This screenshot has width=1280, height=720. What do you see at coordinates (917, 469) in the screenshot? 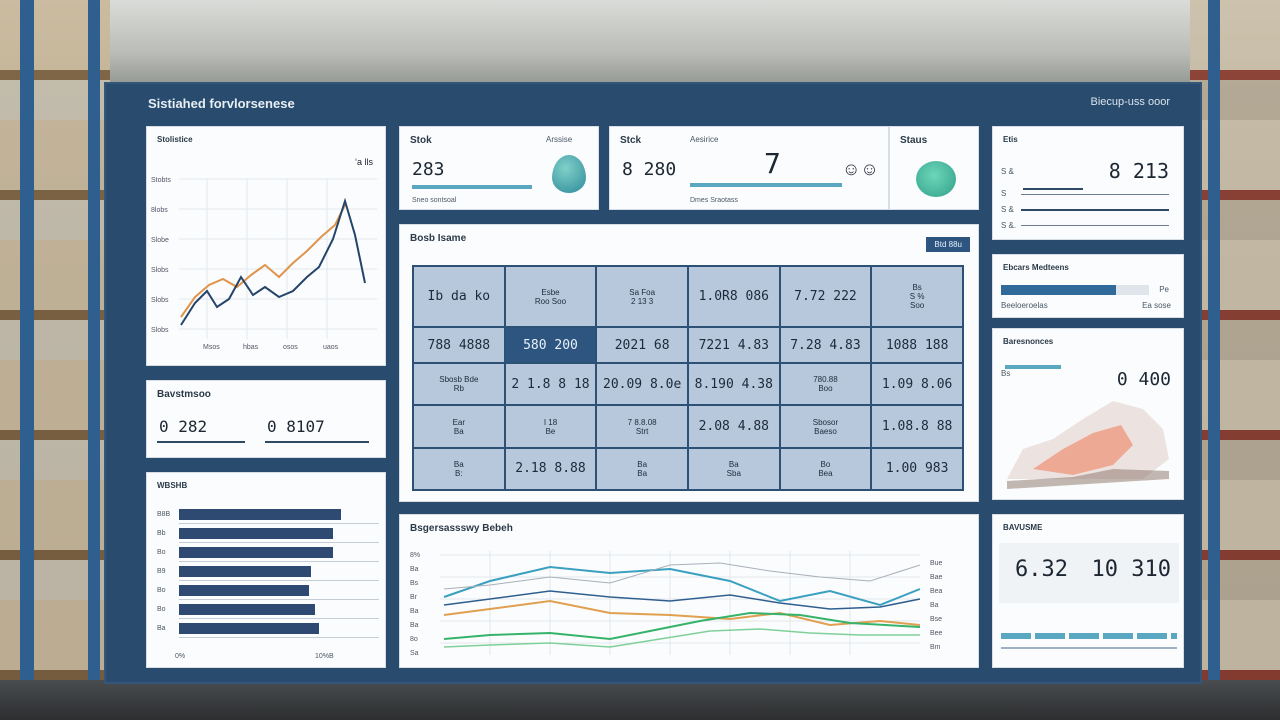
I see `table-cell: 1.00 983` at bounding box center [917, 469].